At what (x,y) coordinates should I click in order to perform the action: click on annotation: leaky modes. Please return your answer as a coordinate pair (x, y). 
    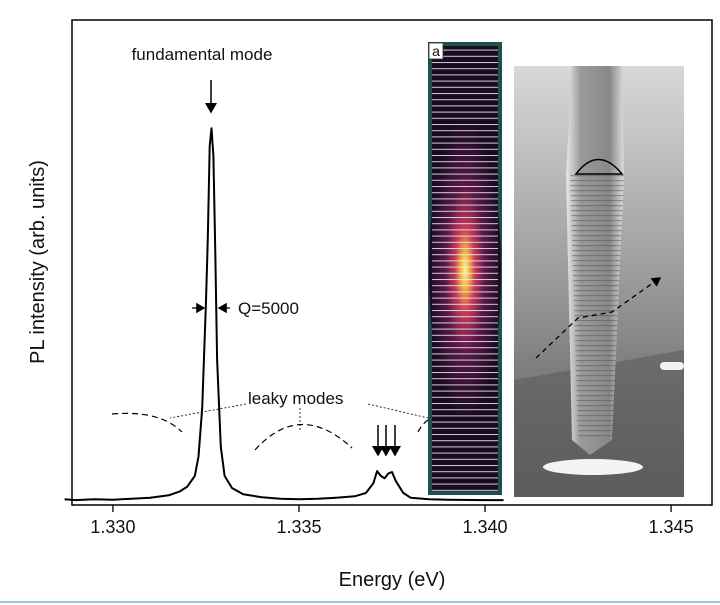
    Looking at the image, I should click on (295, 398).